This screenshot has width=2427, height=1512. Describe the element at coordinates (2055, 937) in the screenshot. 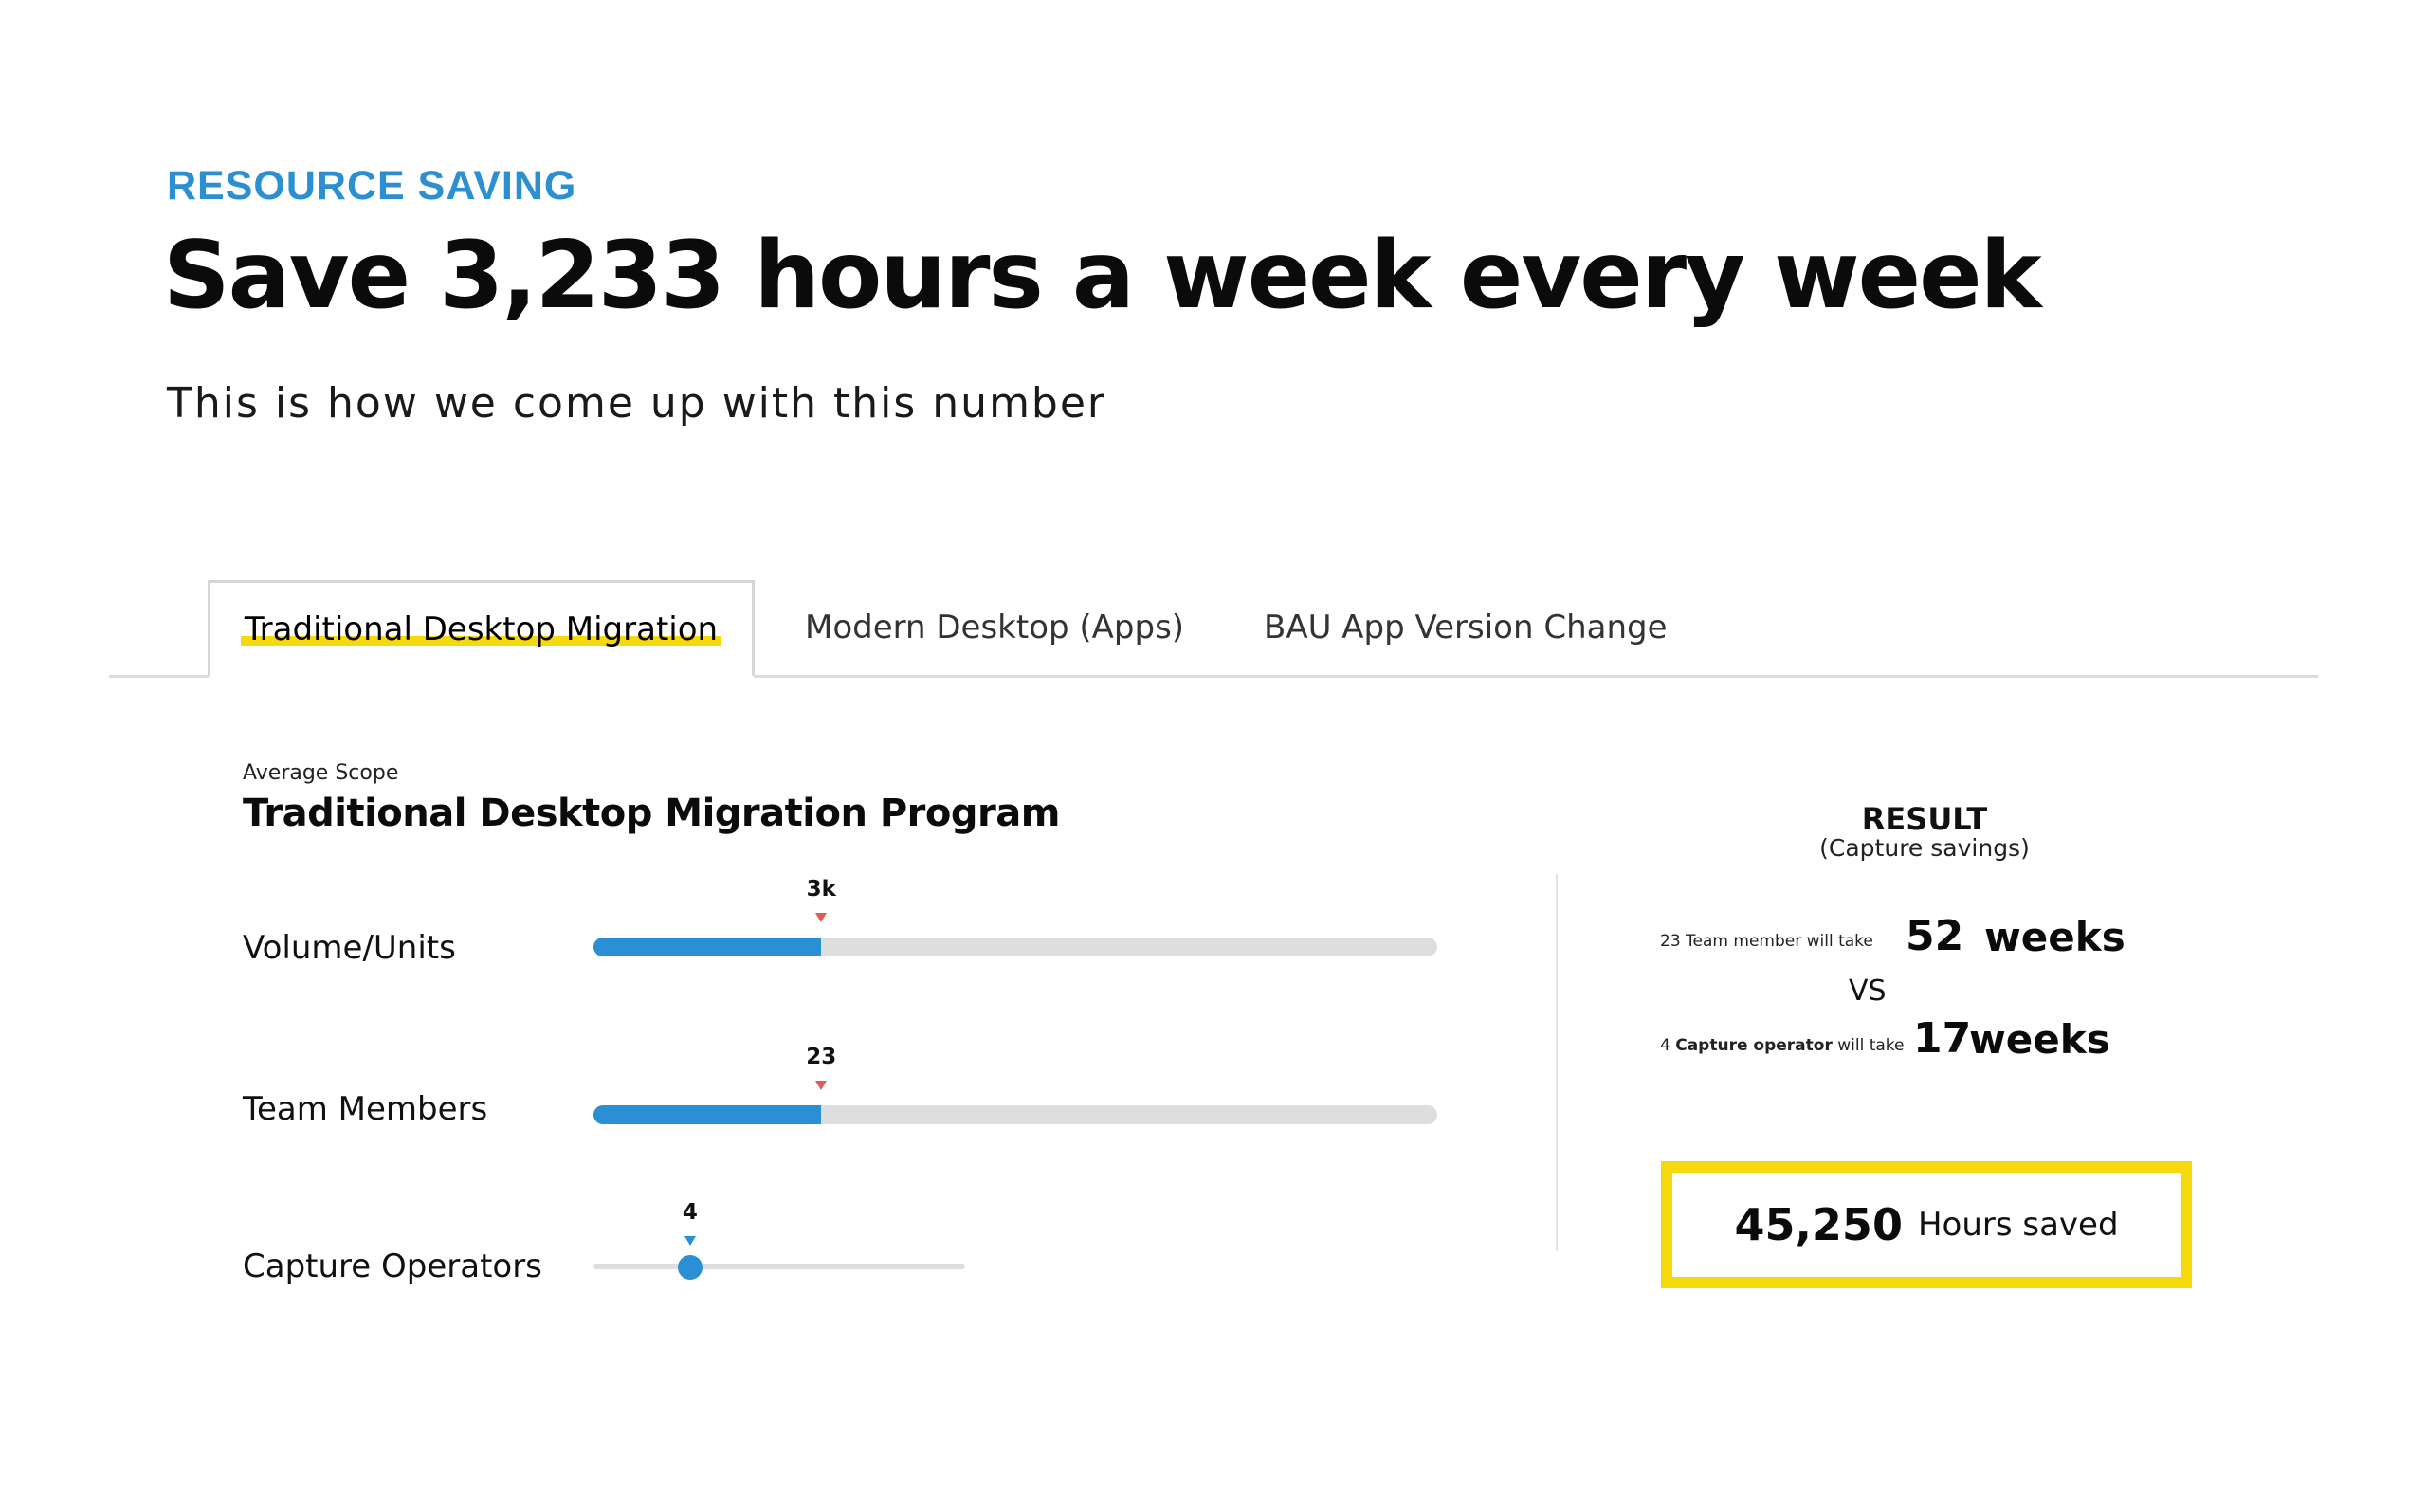

I see `team-weeks-unit: weeks` at that location.